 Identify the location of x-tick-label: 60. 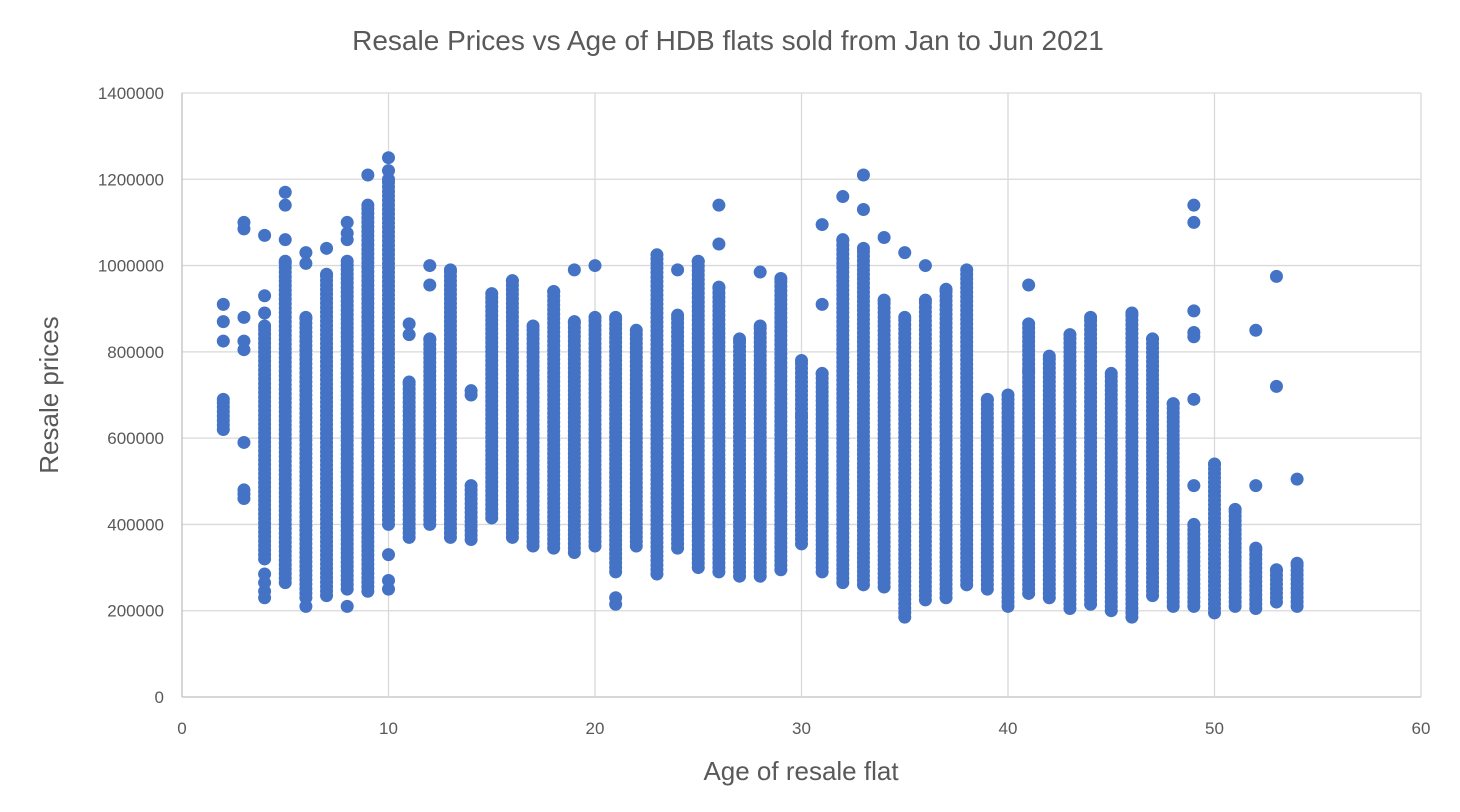
(1421, 728).